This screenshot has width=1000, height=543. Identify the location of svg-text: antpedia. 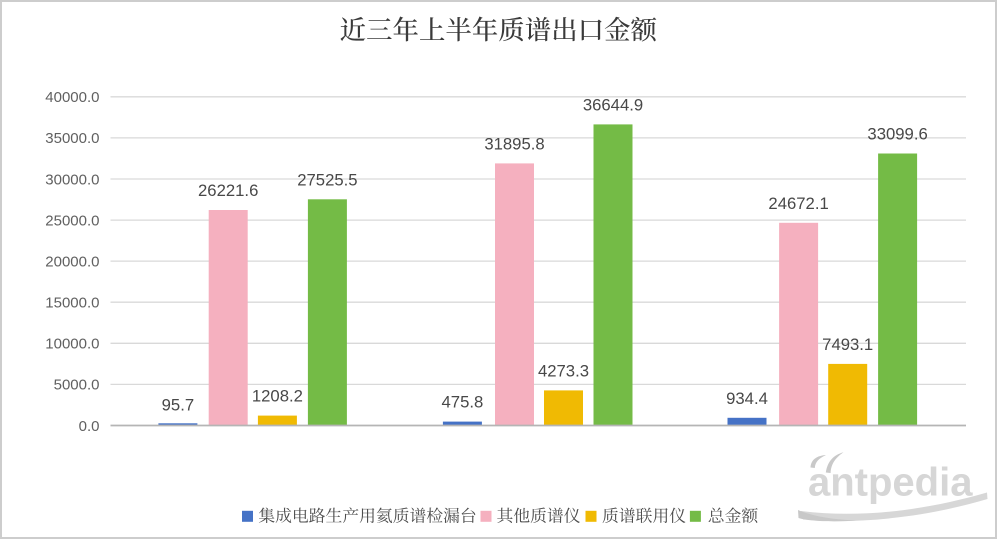
(890, 483).